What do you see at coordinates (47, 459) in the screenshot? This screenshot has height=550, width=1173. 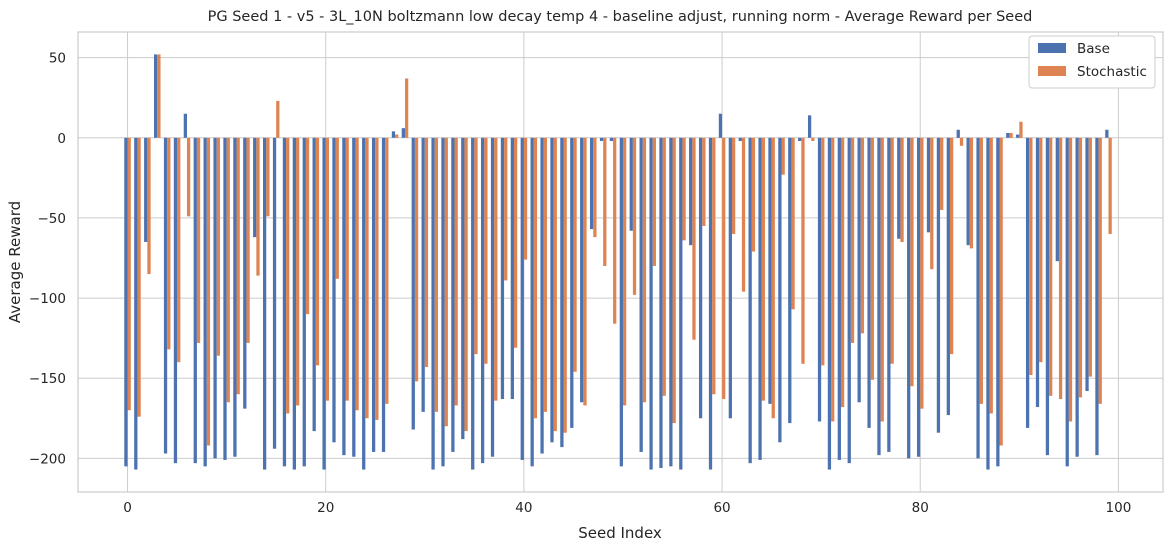 I see `y-tick-label: −200` at bounding box center [47, 459].